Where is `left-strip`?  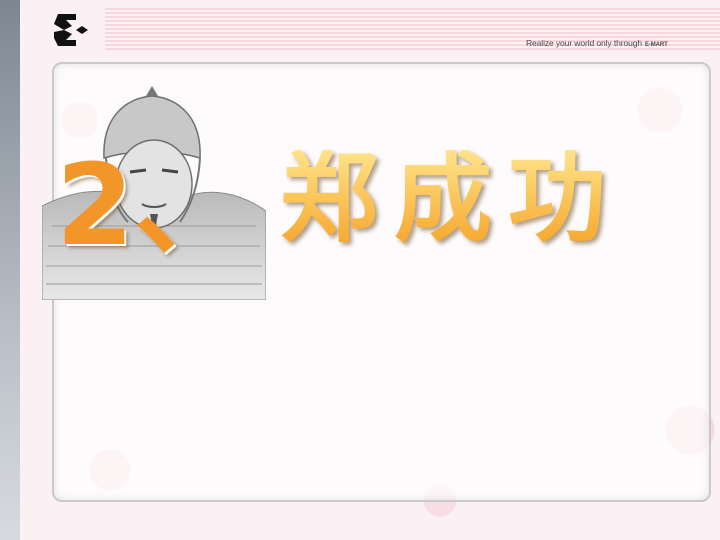
left-strip is located at coordinates (10, 270).